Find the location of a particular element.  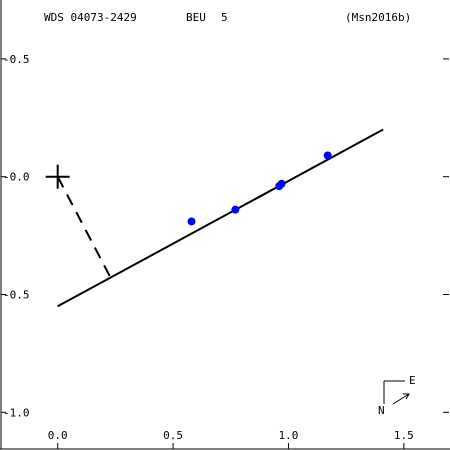

x-tick-label: 0.5 is located at coordinates (173, 435).